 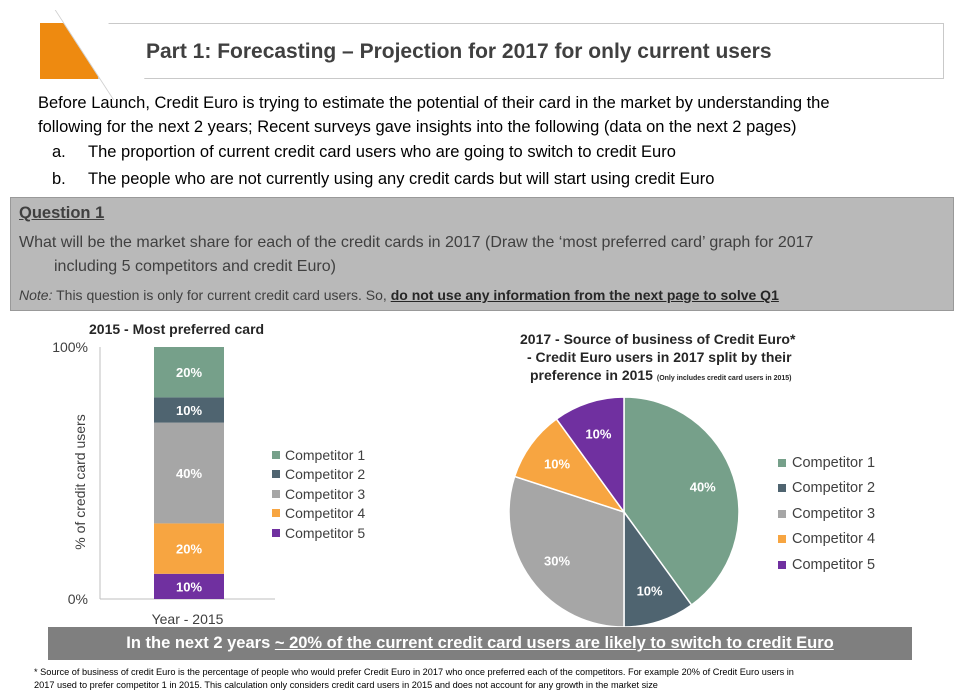 I want to click on pie-legend-label-5: Competitor 5, so click(x=834, y=564).